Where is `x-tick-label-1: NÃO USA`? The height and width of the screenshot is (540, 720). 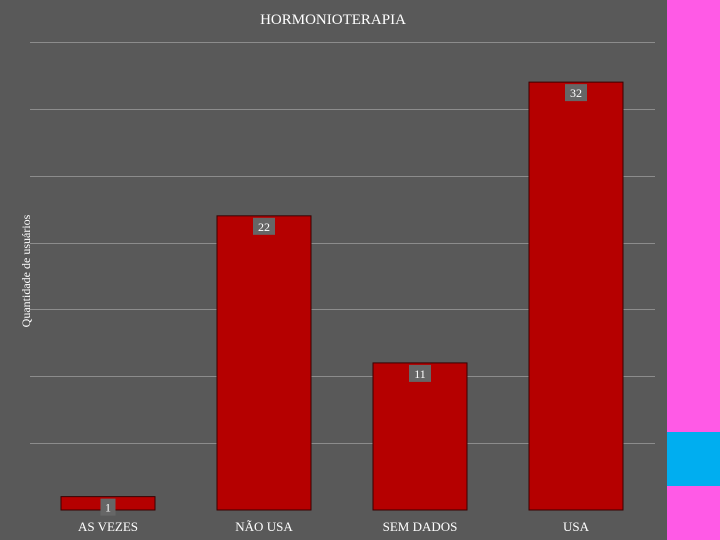 x-tick-label-1: NÃO USA is located at coordinates (264, 526).